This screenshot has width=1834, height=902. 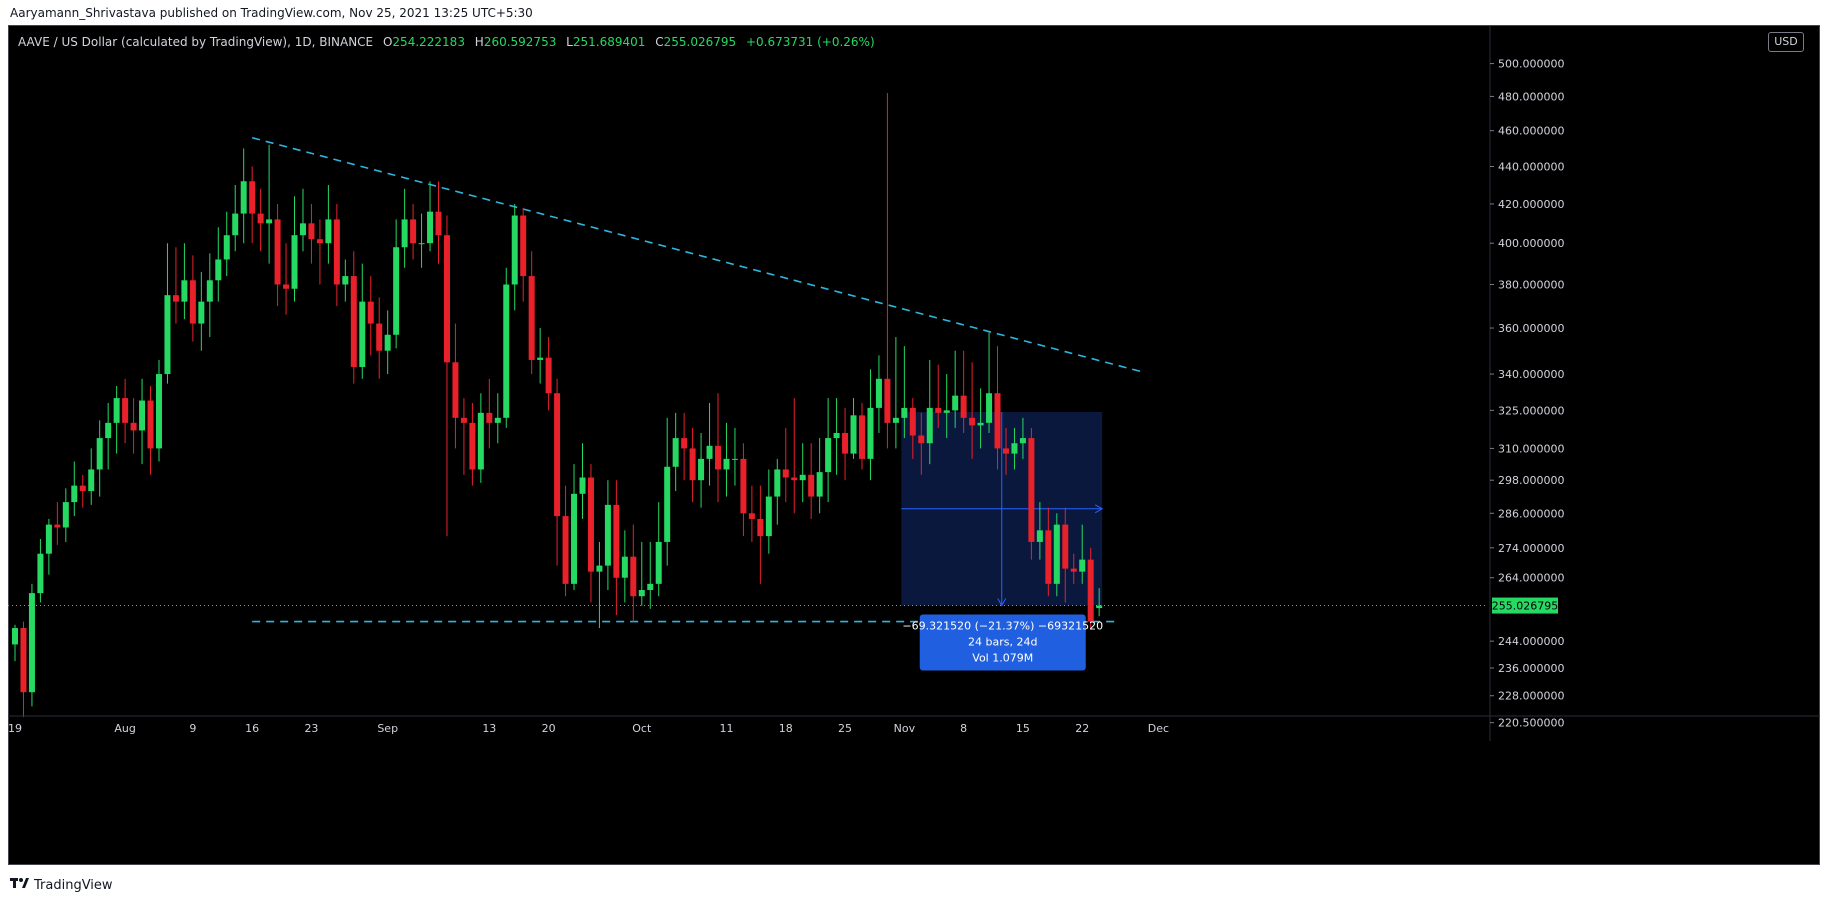 What do you see at coordinates (15, 728) in the screenshot?
I see `time-tick-label: 19` at bounding box center [15, 728].